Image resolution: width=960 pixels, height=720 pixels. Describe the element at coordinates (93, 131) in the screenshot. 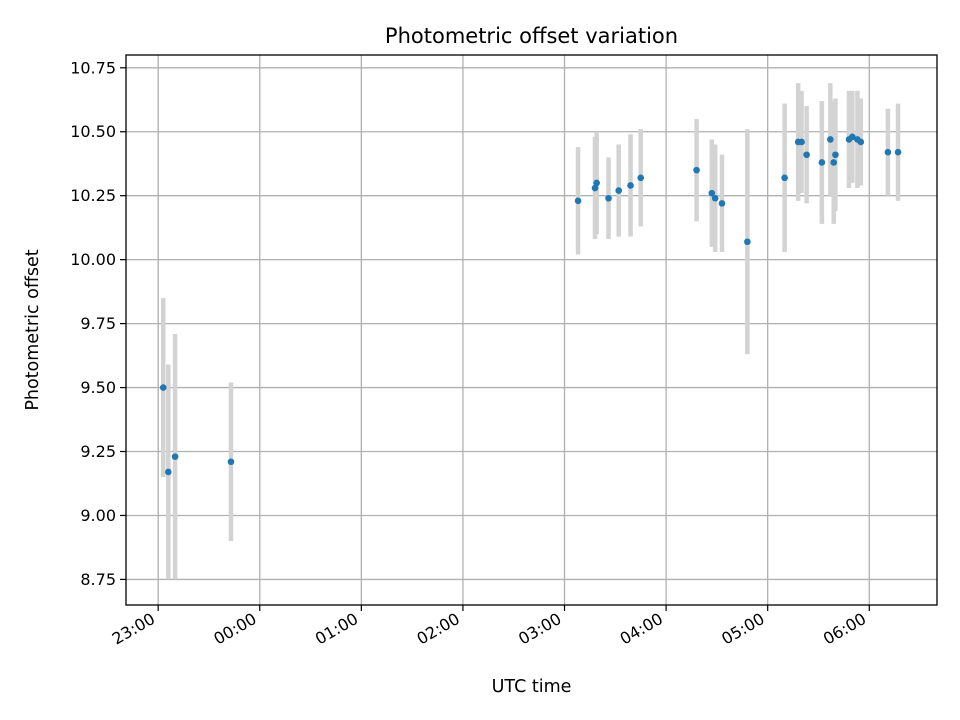

I see `y-tick-label: 10.50` at that location.